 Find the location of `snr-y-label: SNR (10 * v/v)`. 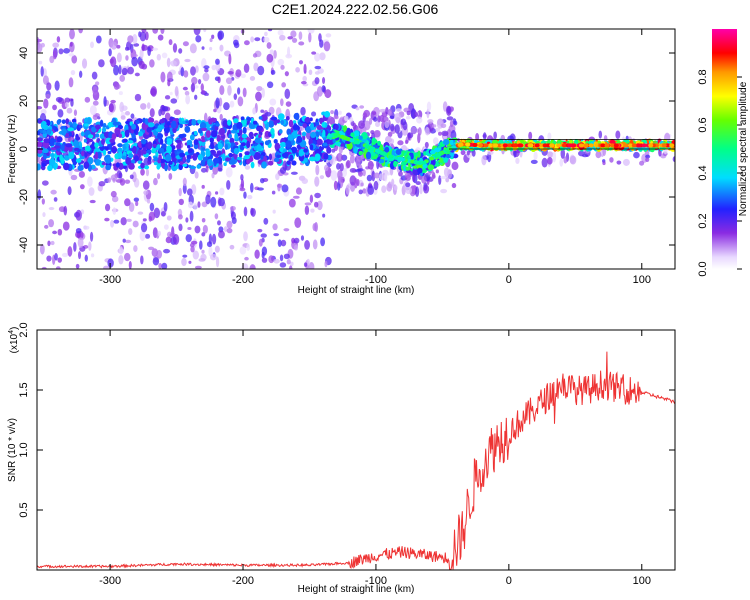

snr-y-label: SNR (10 * v/v) is located at coordinates (12, 450).